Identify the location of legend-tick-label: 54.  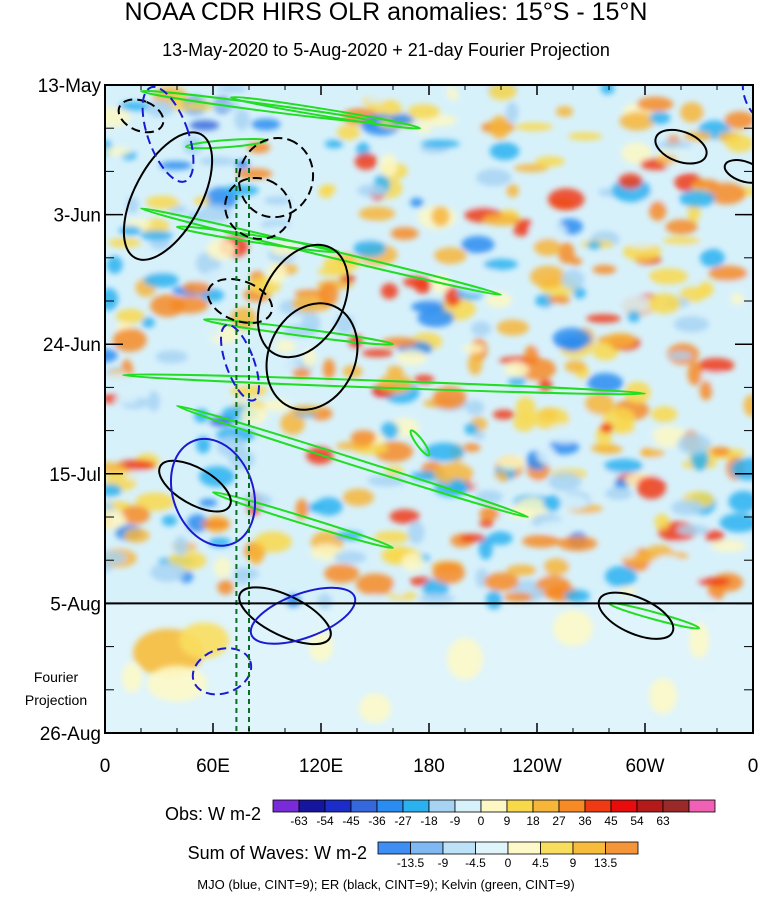
(637, 821).